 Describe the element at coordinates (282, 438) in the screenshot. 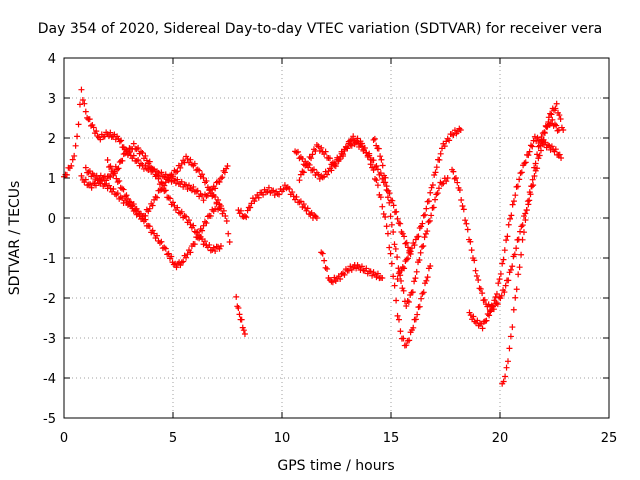

I see `x-tick-label: 10` at that location.